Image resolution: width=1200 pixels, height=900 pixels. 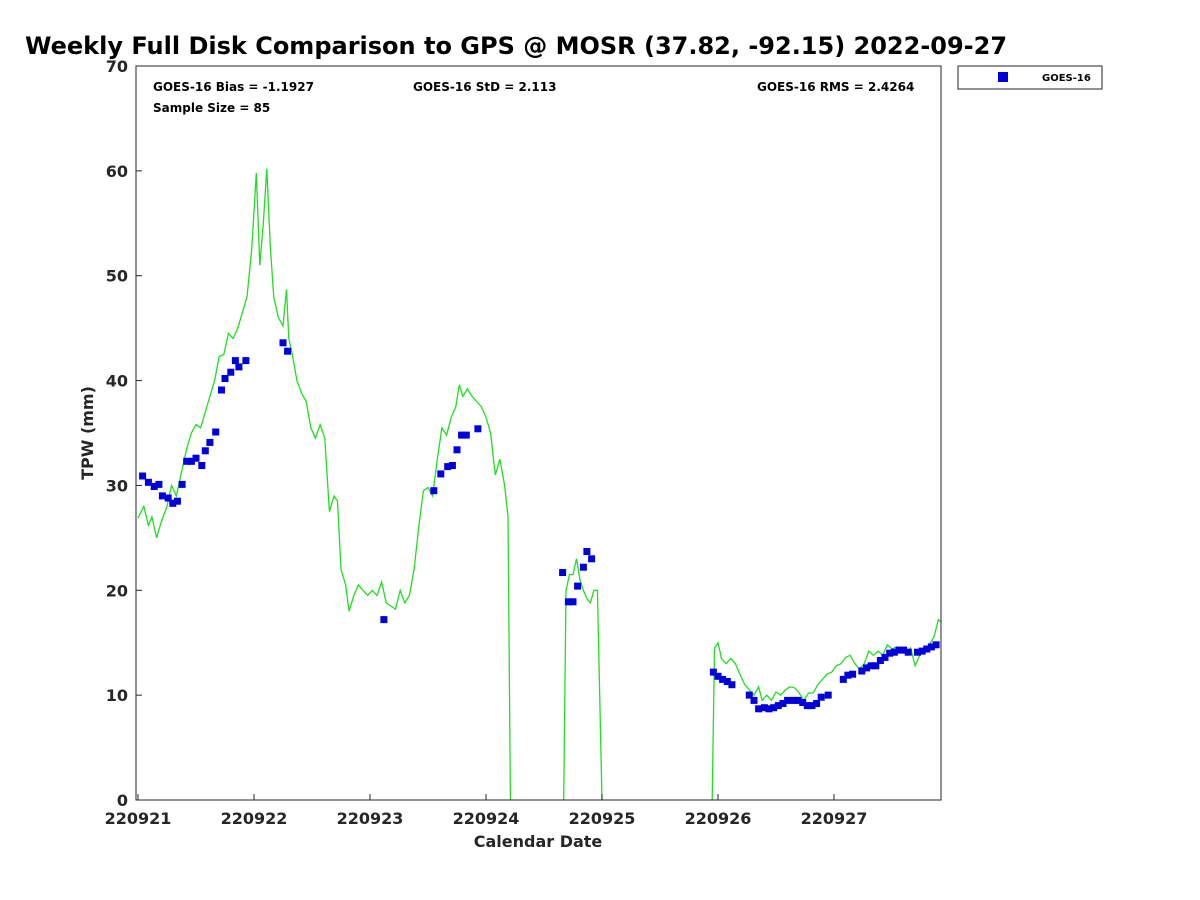 I want to click on x-tick-label: 220926, so click(x=718, y=818).